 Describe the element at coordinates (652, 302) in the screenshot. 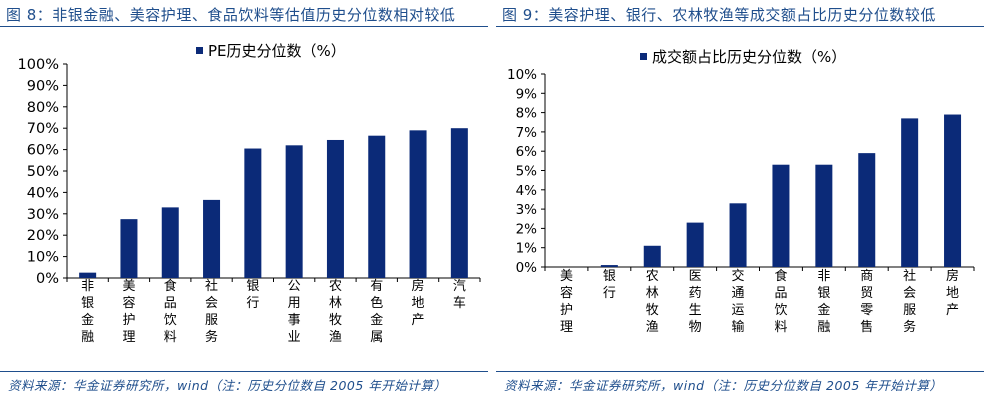

I see `category-label: 农林牧渔` at that location.